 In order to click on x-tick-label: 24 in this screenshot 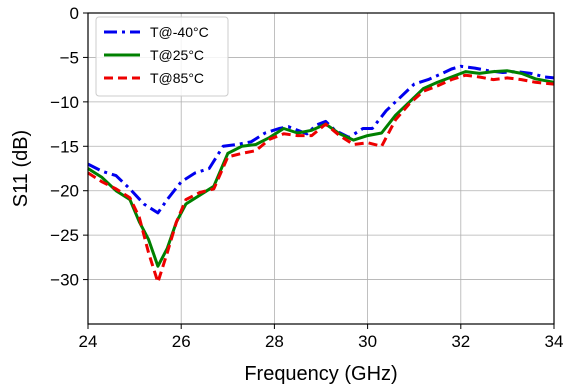, I will do `click(88, 341)`.